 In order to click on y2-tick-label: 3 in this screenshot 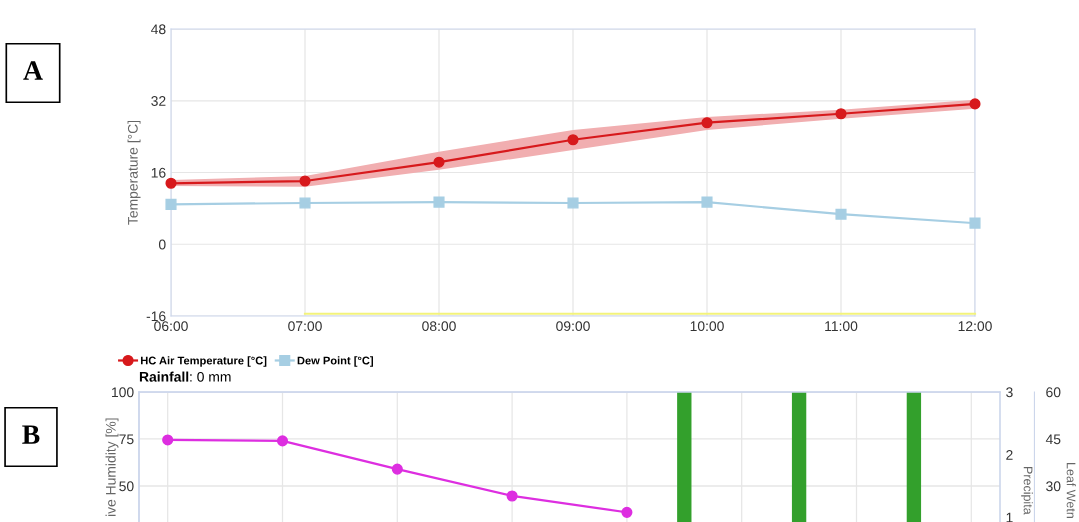, I will do `click(1009, 392)`.